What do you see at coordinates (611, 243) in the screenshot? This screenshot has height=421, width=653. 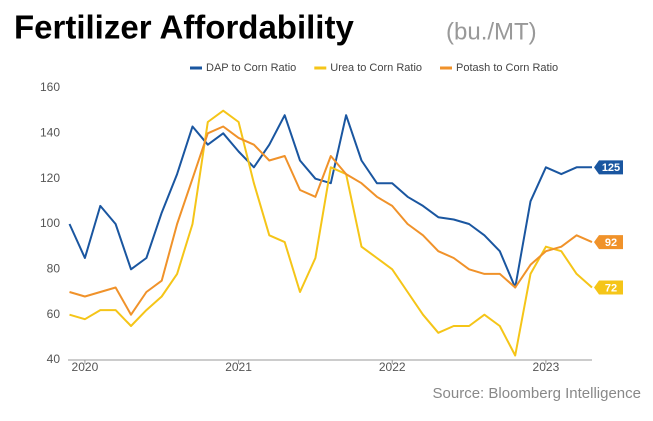 I see `end-label: 92` at bounding box center [611, 243].